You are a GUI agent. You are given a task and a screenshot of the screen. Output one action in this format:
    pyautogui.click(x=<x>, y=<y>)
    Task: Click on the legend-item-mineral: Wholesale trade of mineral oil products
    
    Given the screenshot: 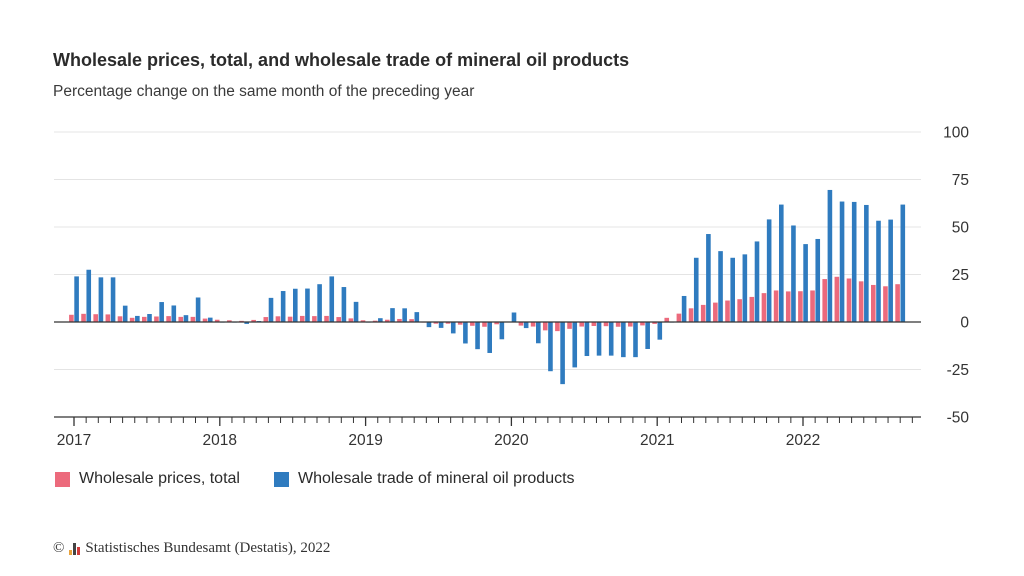 What is the action you would take?
    pyautogui.click(x=424, y=479)
    